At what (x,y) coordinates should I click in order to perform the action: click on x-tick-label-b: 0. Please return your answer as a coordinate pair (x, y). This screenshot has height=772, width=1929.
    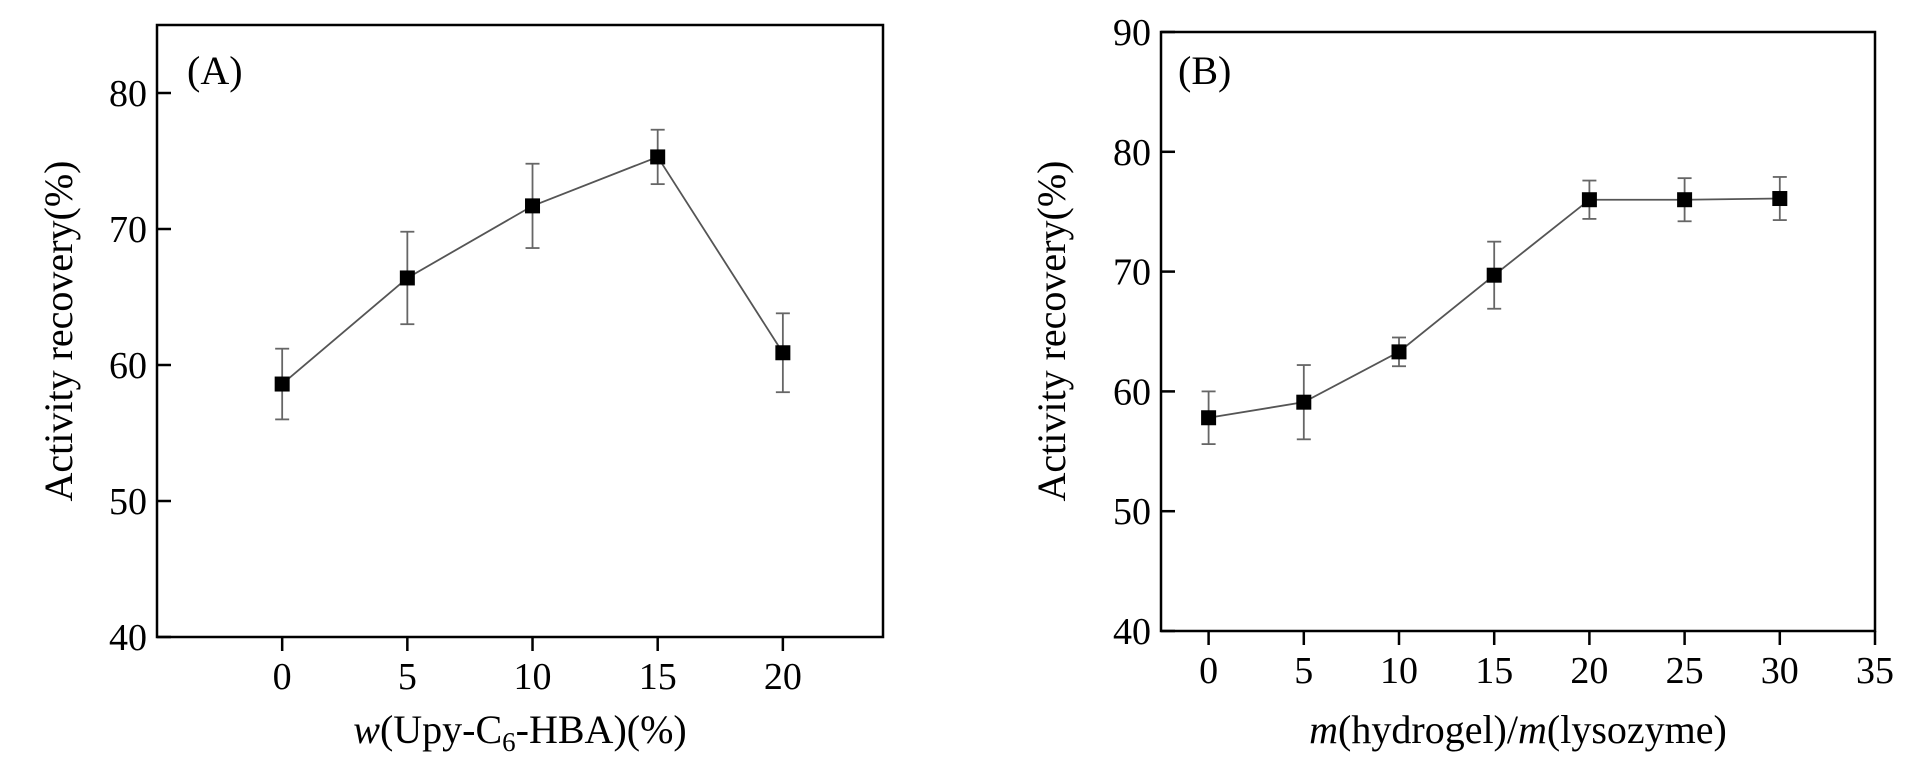
    Looking at the image, I should click on (1208, 671).